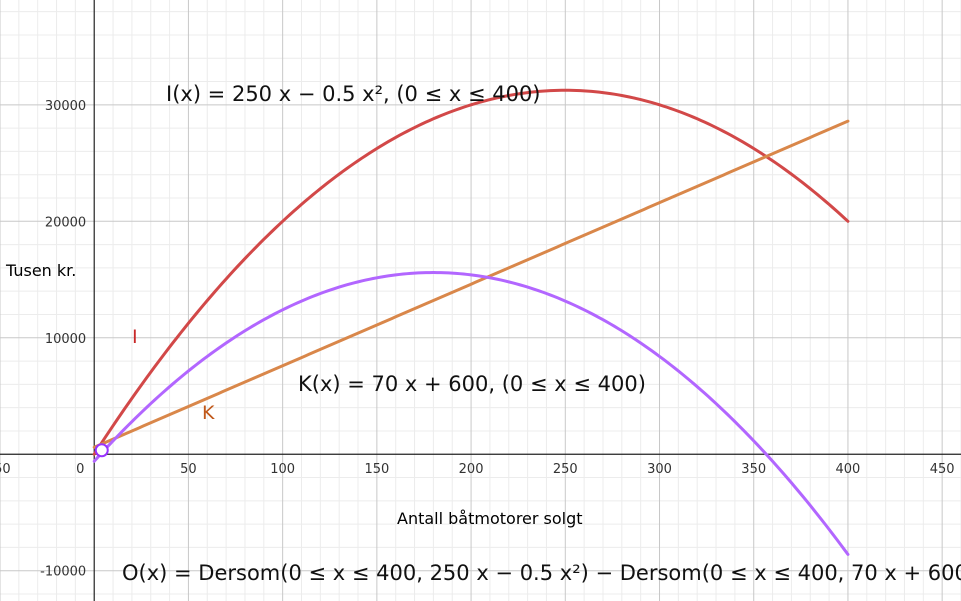 This screenshot has width=961, height=601. I want to click on x-tick-label: 350, so click(753, 469).